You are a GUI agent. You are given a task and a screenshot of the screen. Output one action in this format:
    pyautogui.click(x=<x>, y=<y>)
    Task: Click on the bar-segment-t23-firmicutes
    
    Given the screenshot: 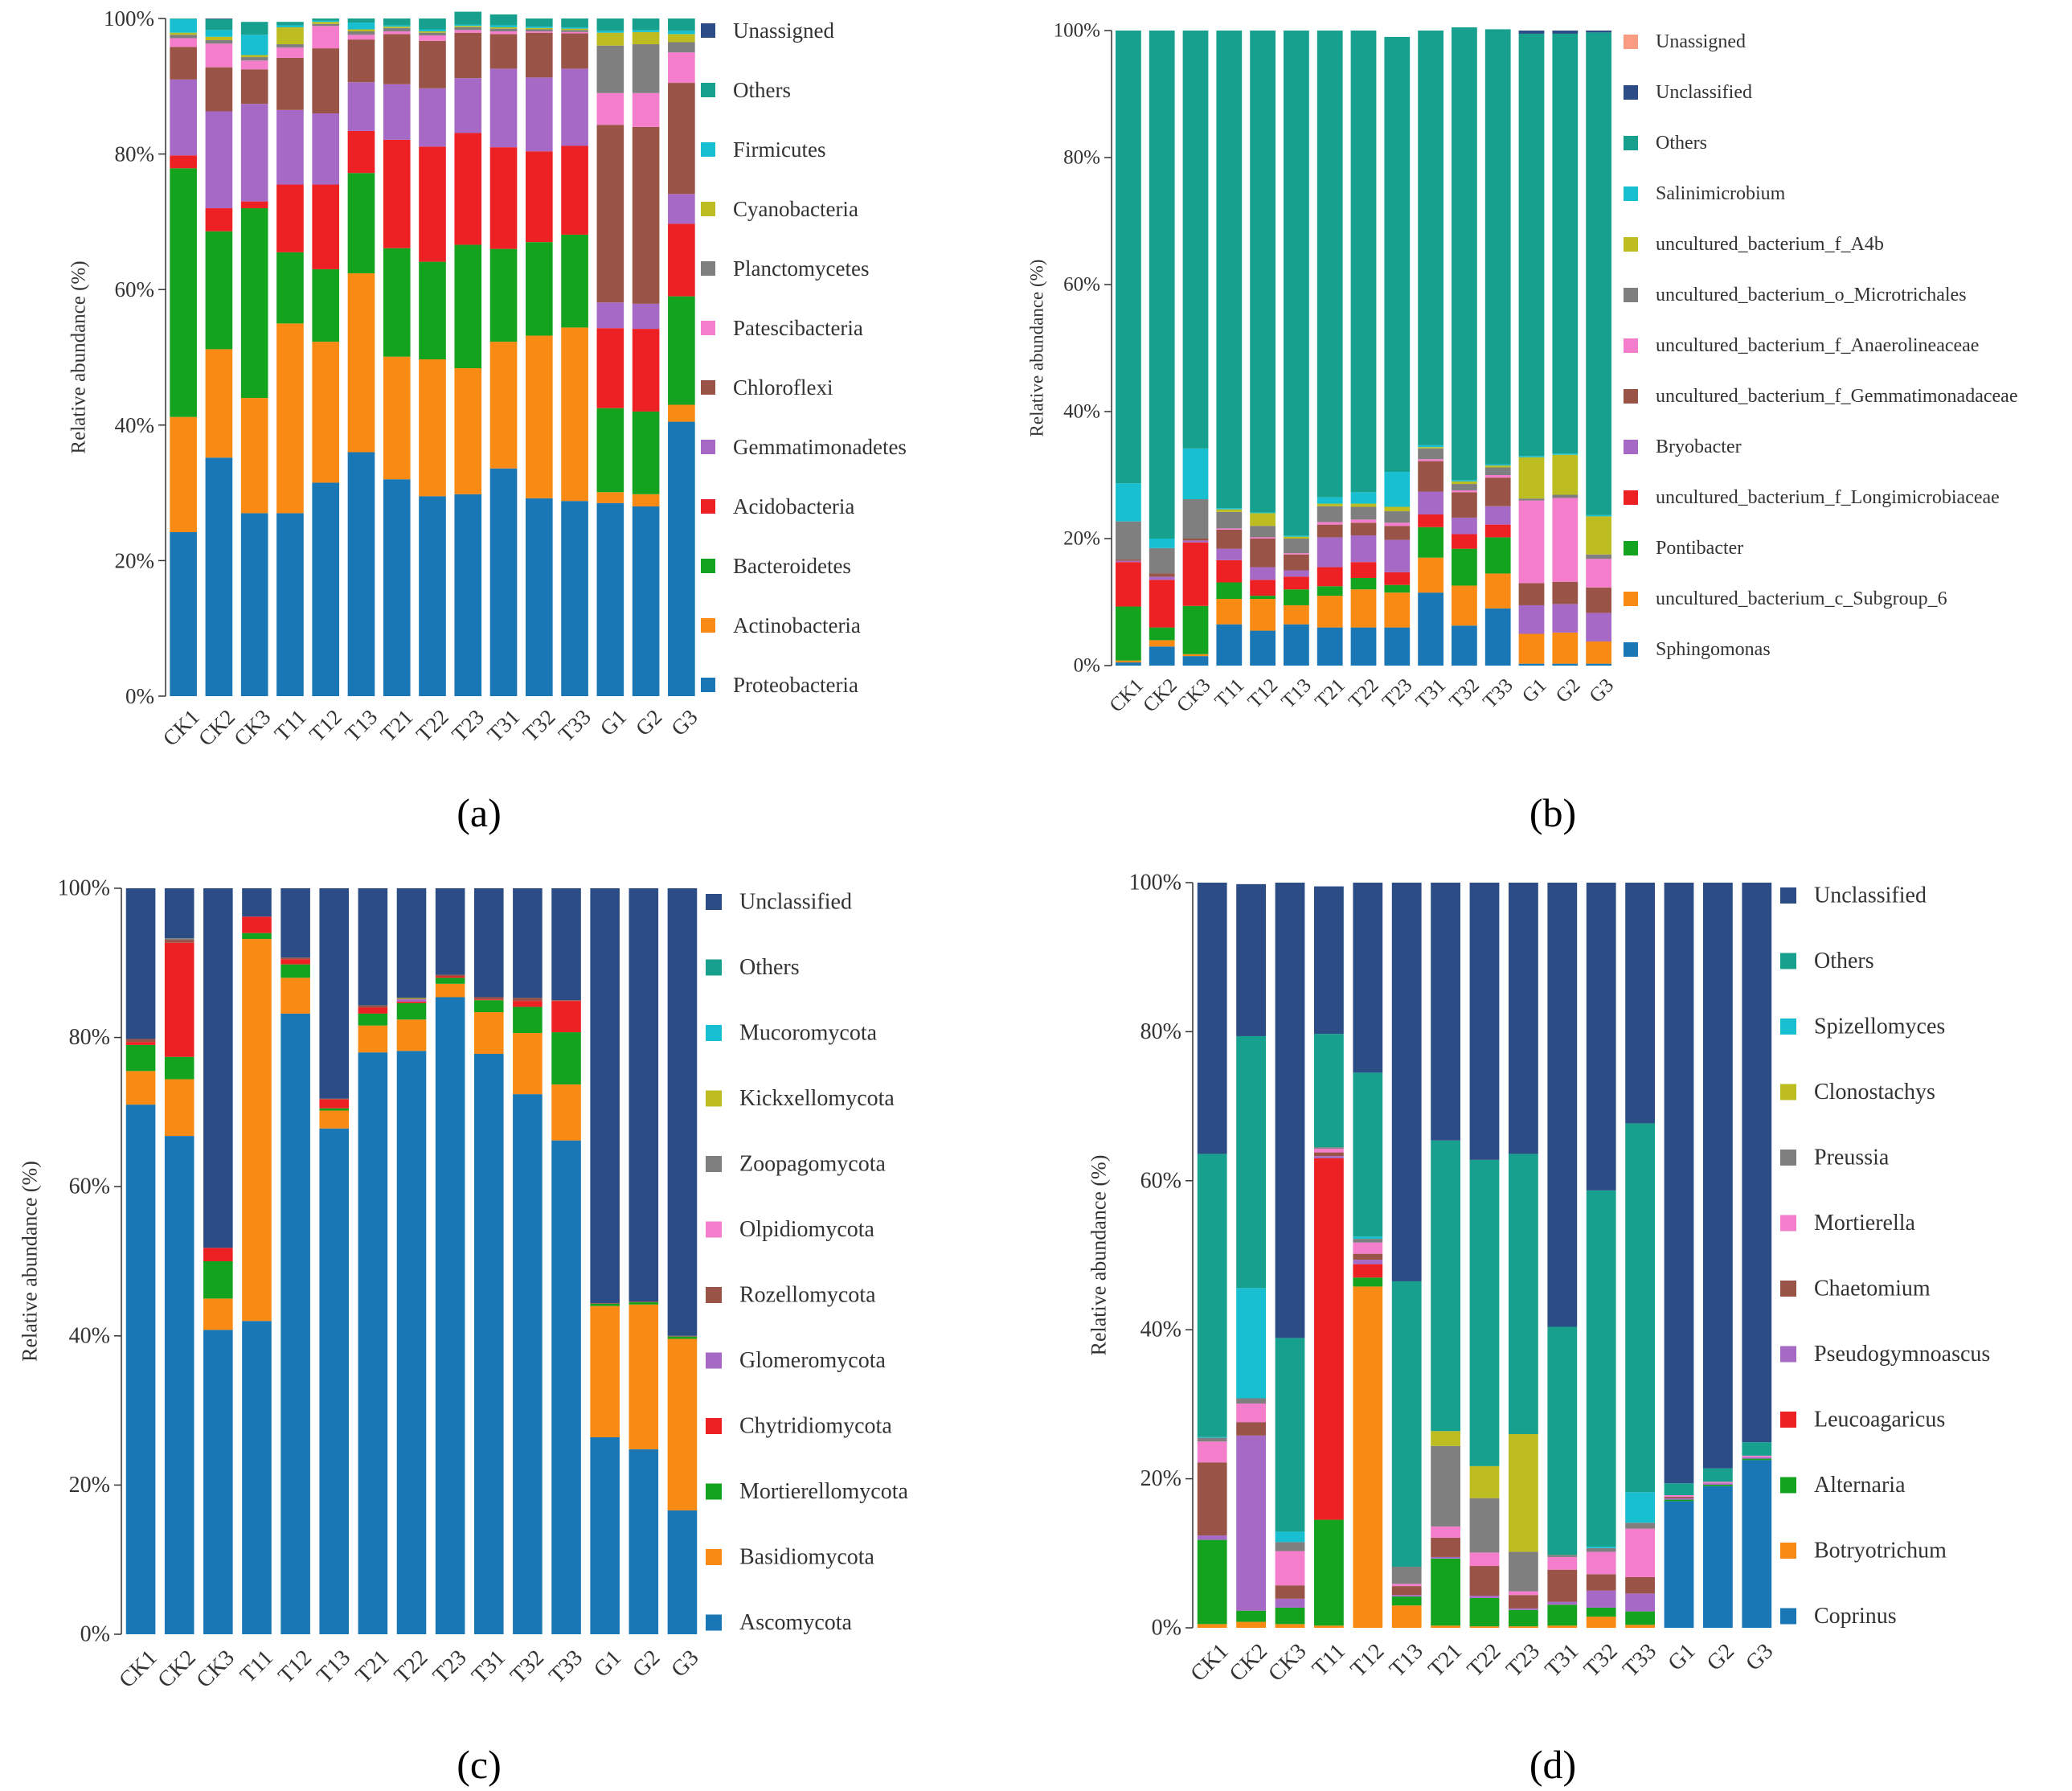 What is the action you would take?
    pyautogui.click(x=468, y=25)
    